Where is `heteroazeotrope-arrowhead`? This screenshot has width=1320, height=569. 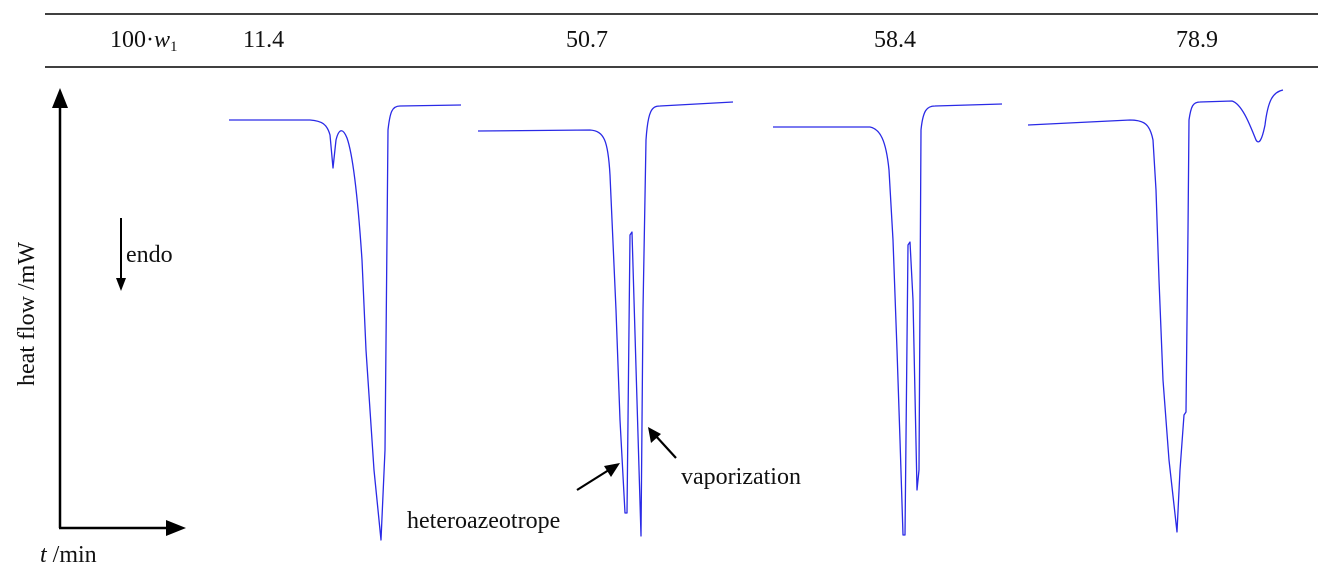 heteroazeotrope-arrowhead is located at coordinates (612, 470).